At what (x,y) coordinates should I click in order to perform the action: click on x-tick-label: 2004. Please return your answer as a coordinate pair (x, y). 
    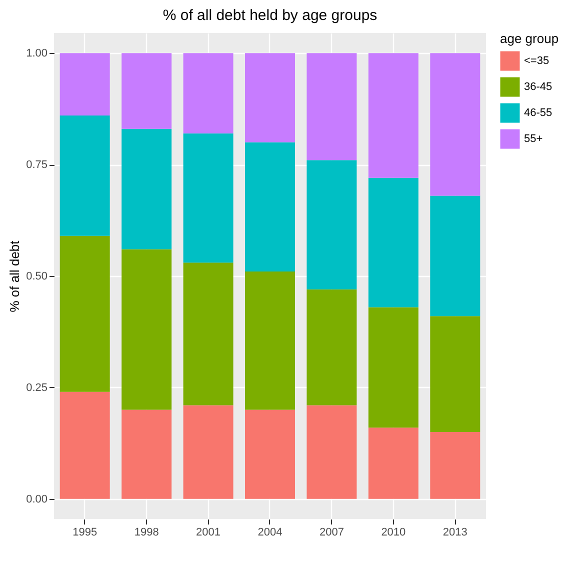
    Looking at the image, I should click on (270, 532).